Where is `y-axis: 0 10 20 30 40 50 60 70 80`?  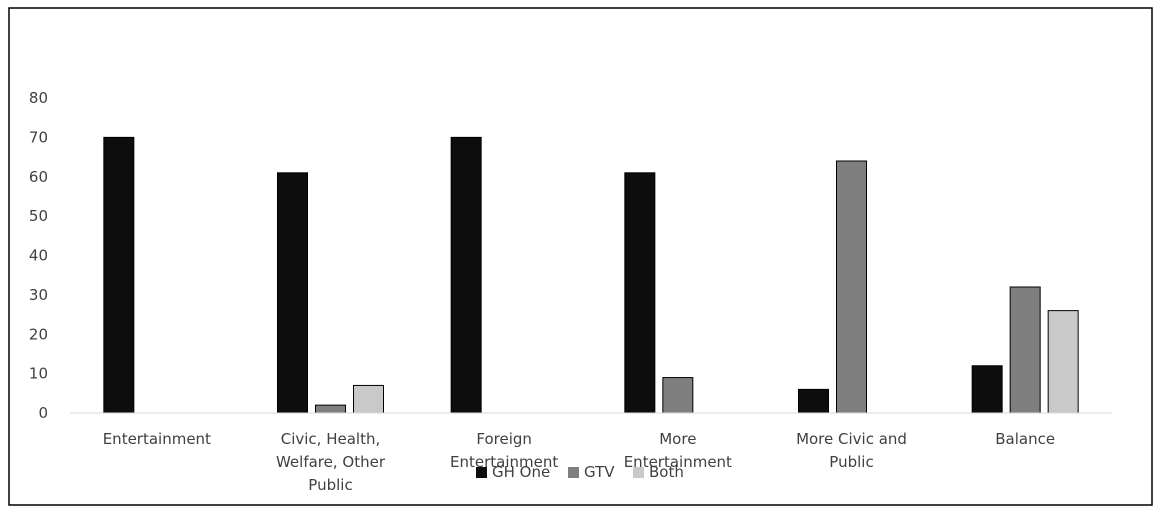
y-axis: 0 10 20 30 40 50 60 70 80 is located at coordinates (38, 255).